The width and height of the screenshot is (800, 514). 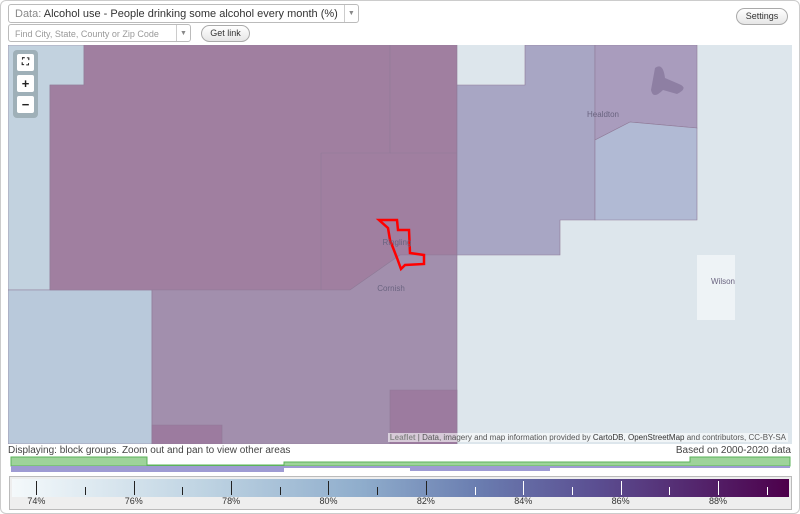 What do you see at coordinates (620, 501) in the screenshot?
I see `legend-tick-label: 86%` at bounding box center [620, 501].